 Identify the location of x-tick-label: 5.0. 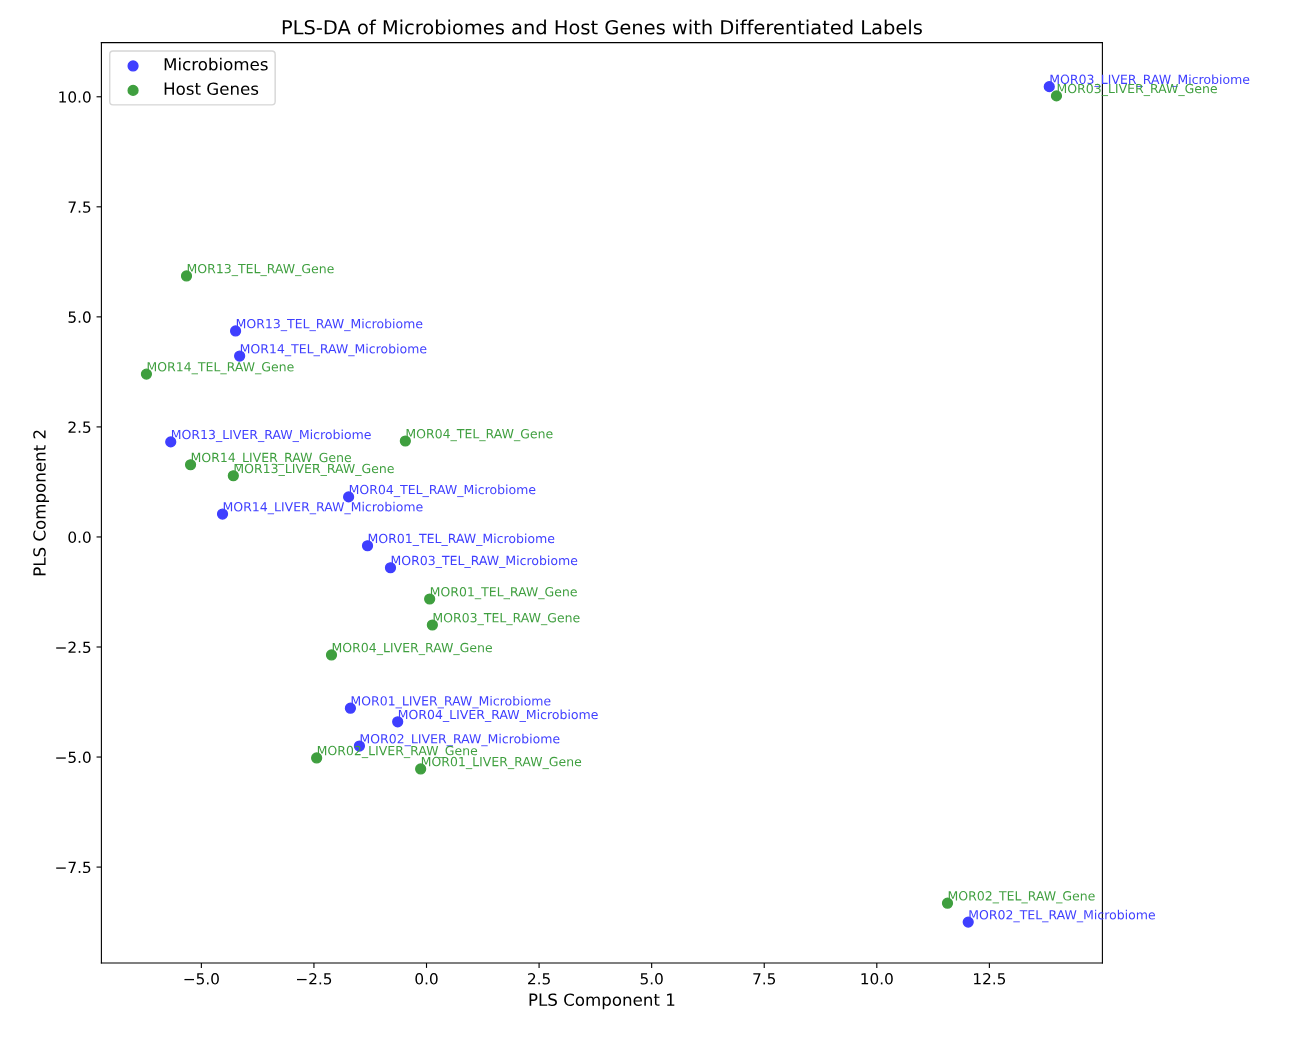
(651, 979).